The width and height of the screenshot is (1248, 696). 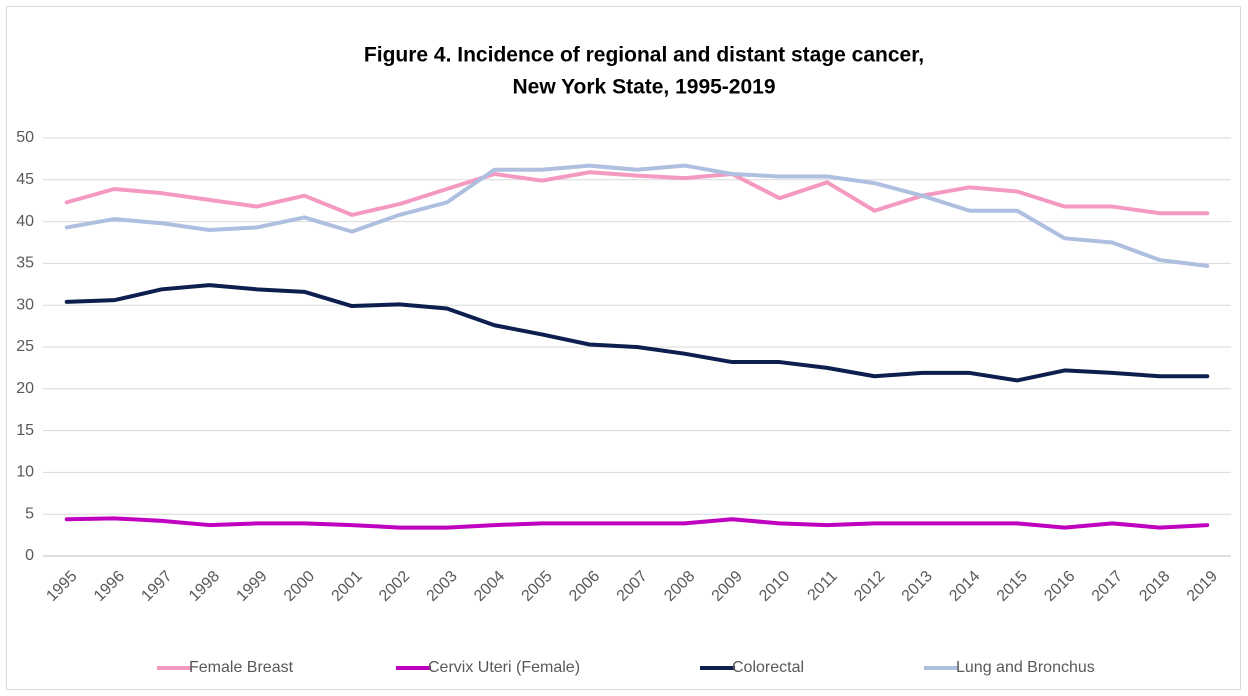 I want to click on y-tick-label: 45, so click(x=25, y=179).